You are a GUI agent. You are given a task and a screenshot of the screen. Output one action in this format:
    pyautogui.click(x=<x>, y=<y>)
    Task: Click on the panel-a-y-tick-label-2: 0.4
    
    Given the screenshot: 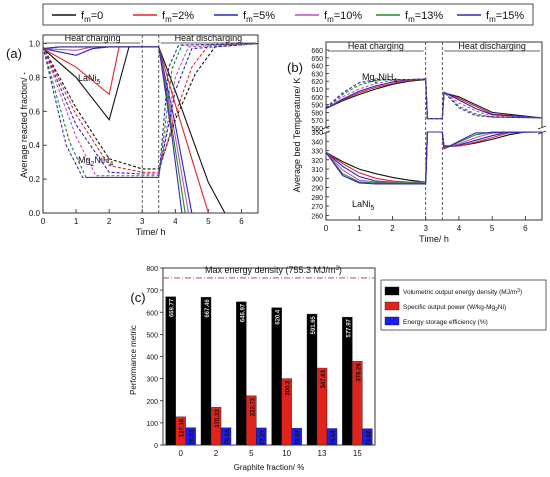 What is the action you would take?
    pyautogui.click(x=35, y=145)
    